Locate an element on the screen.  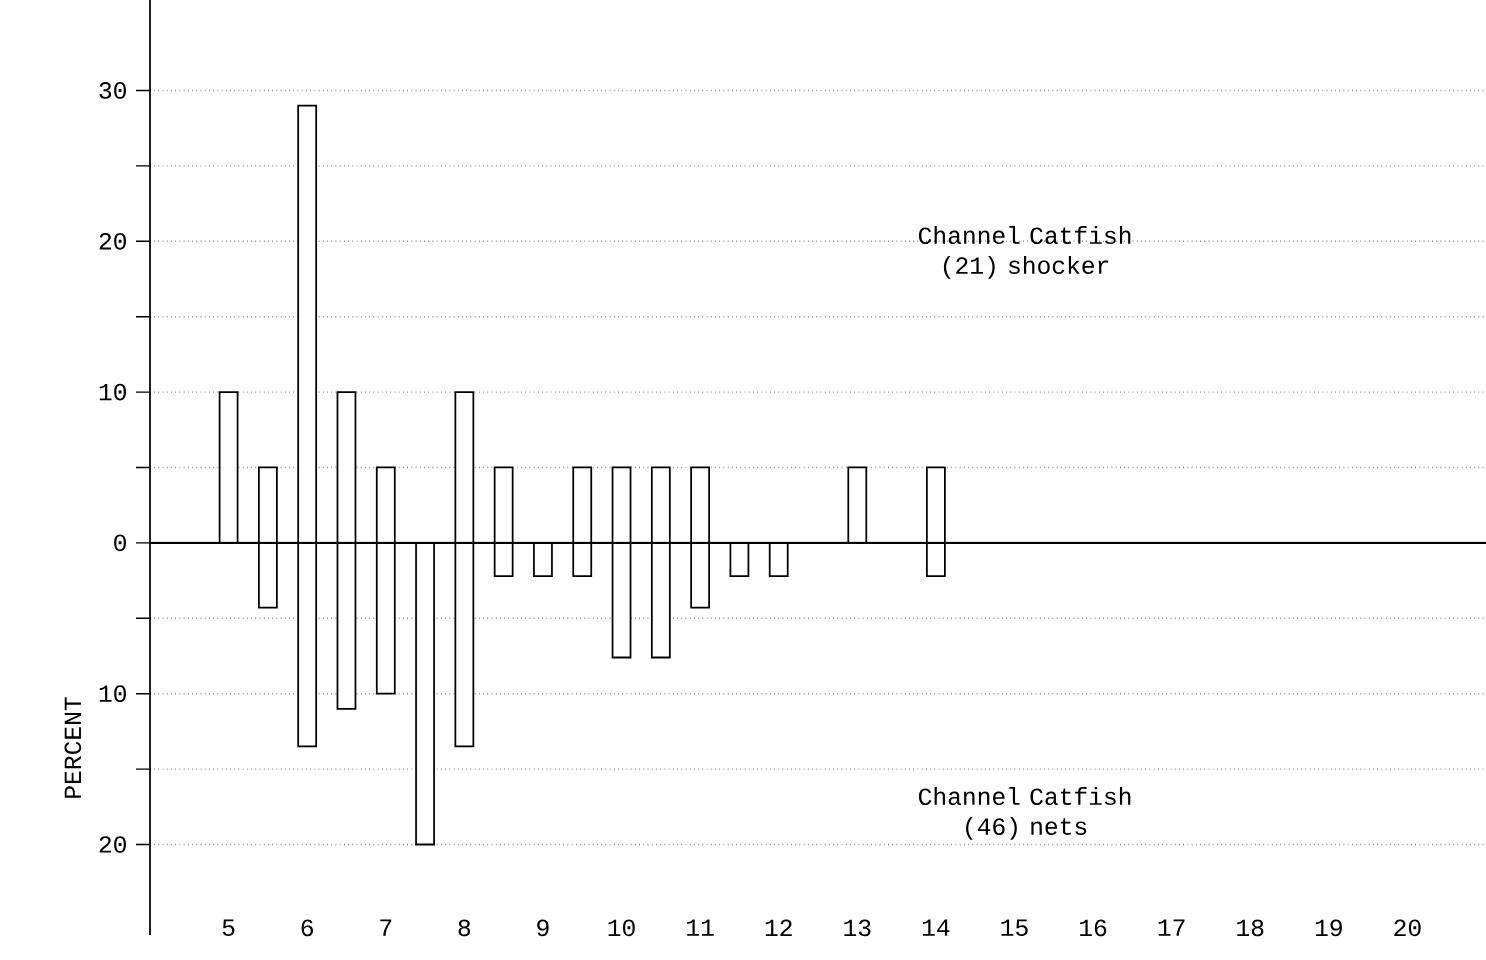
x-tick-label: 17 is located at coordinates (1171, 927).